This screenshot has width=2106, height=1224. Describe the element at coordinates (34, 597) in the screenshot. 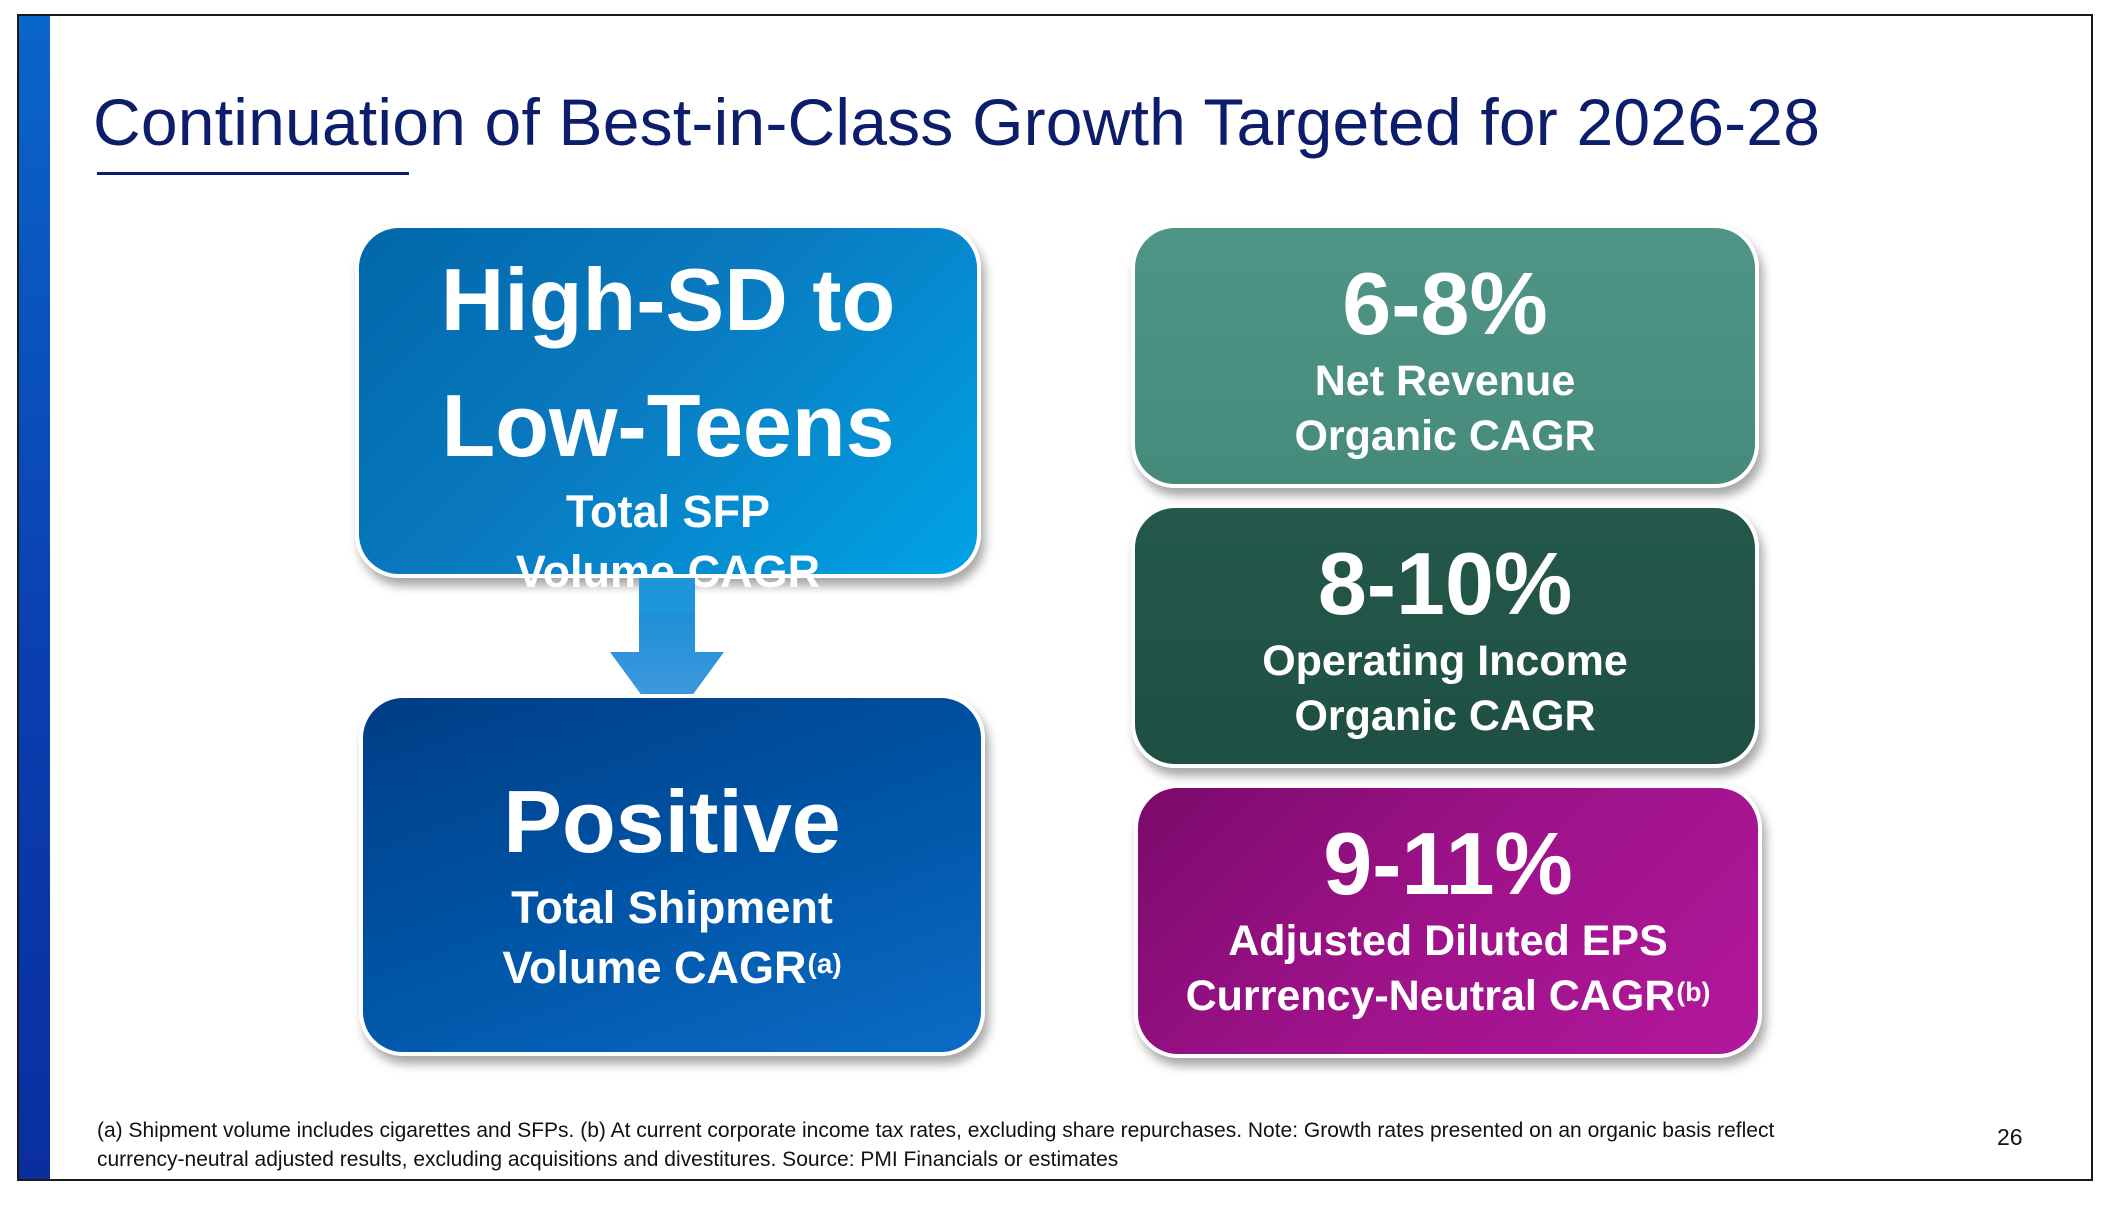

I see `accent-sidebar` at that location.